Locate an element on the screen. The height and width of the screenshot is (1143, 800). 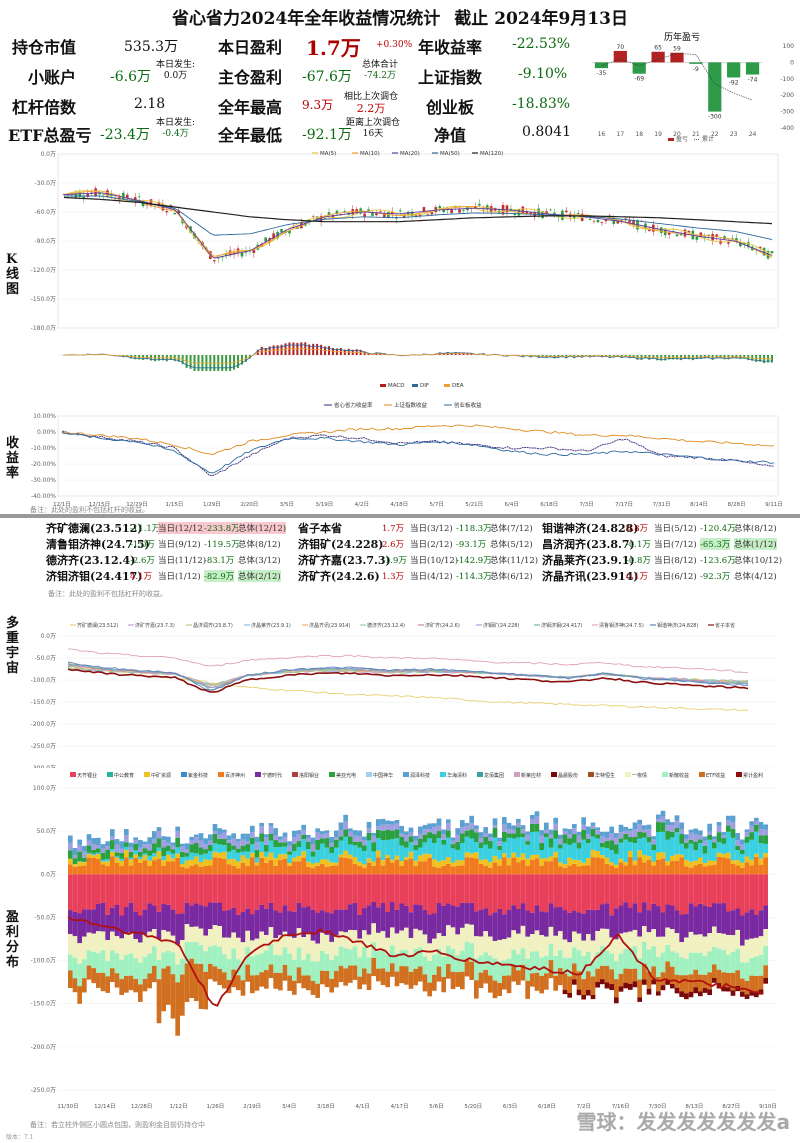
profit-y-tick: -50.0万 is located at coordinates (45, 917).